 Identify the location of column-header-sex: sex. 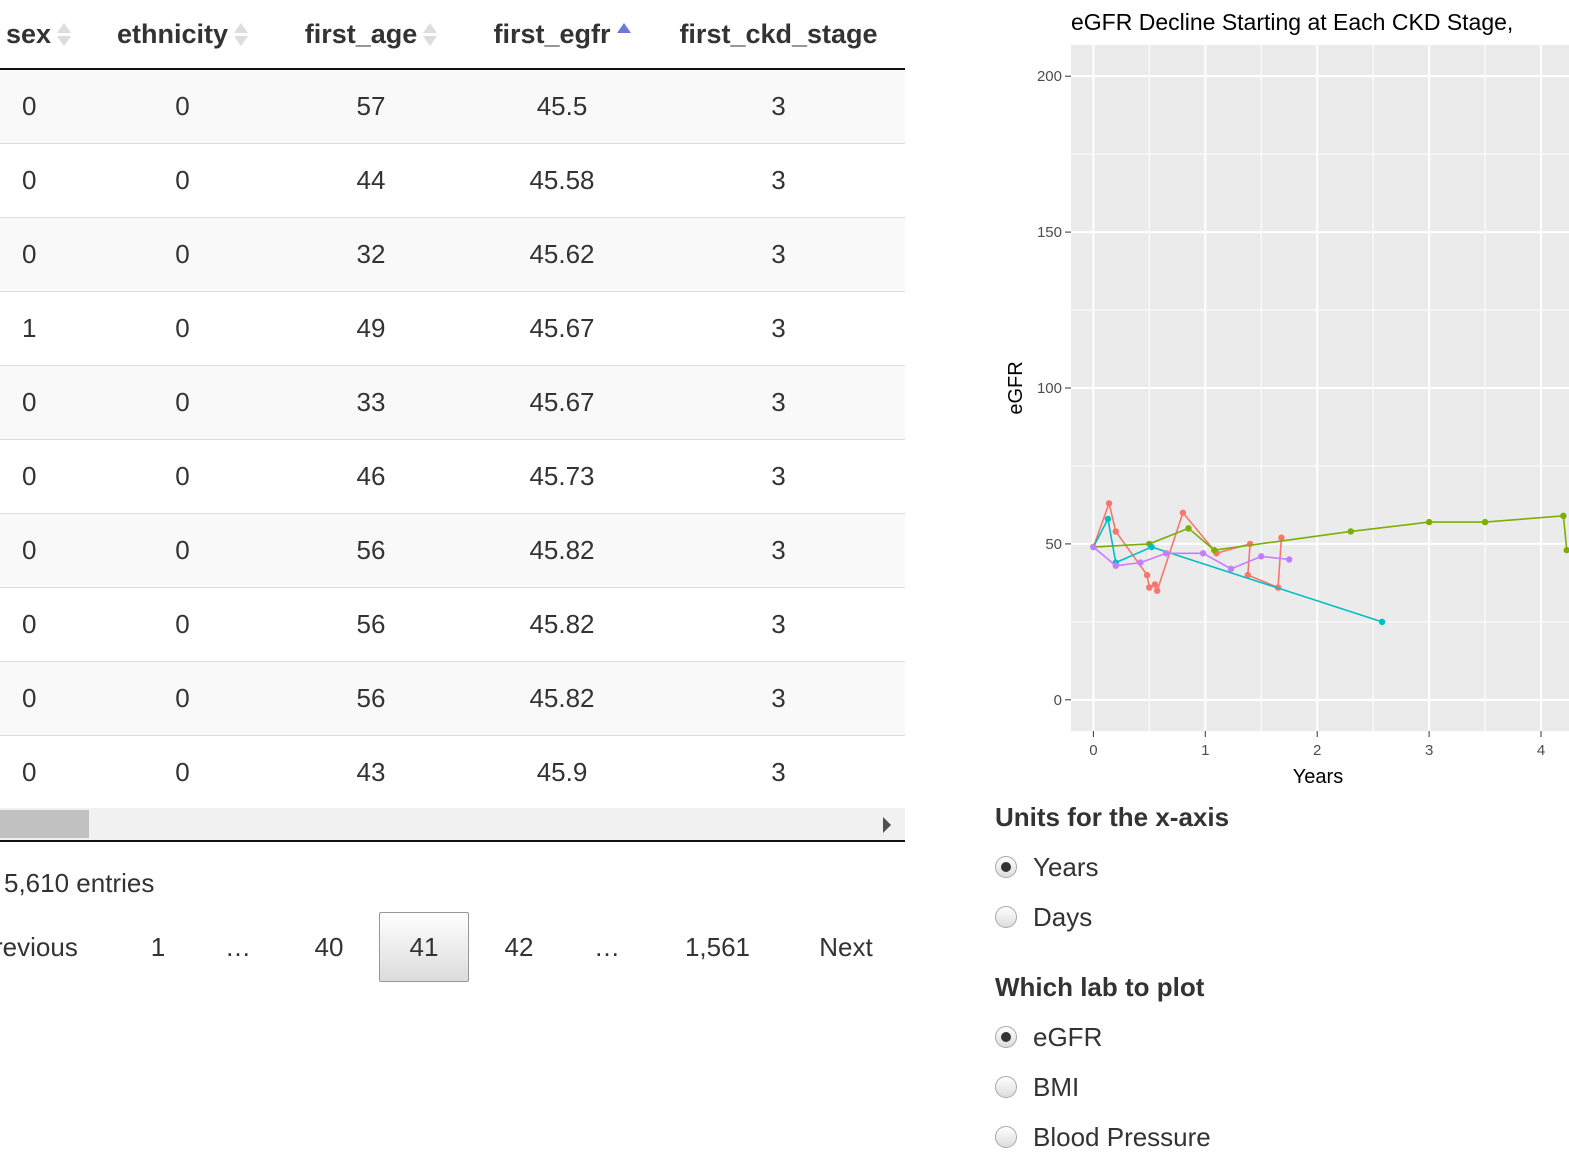
(47, 35).